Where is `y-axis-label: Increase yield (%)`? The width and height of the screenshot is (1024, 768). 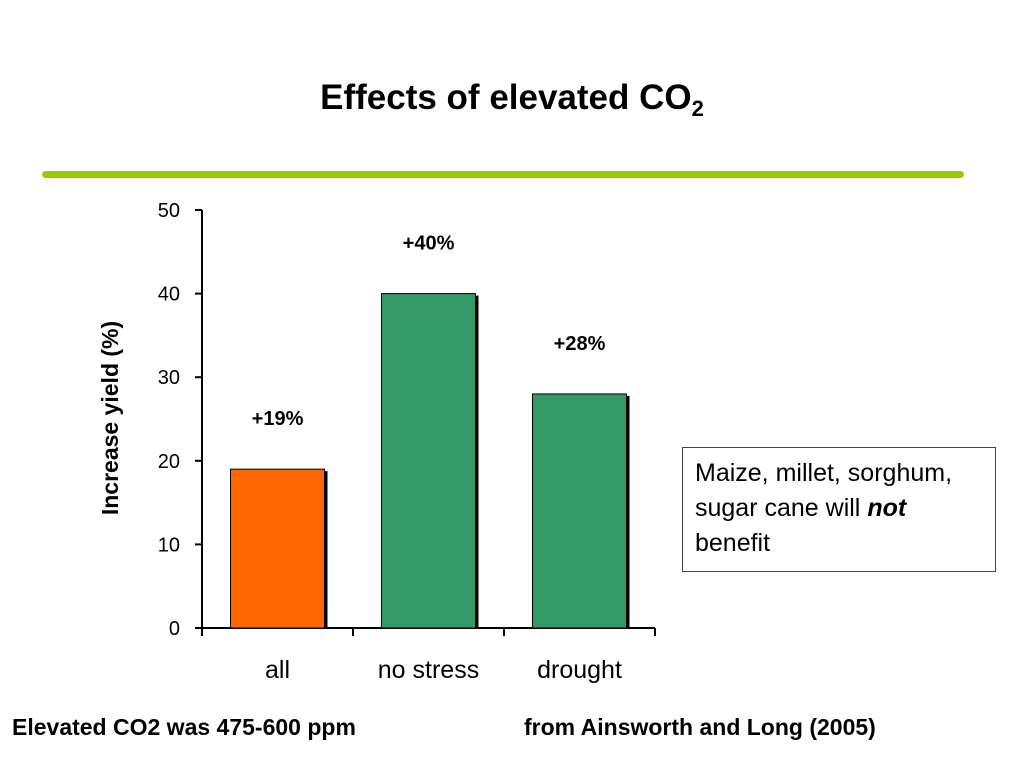 y-axis-label: Increase yield (%) is located at coordinates (110, 418).